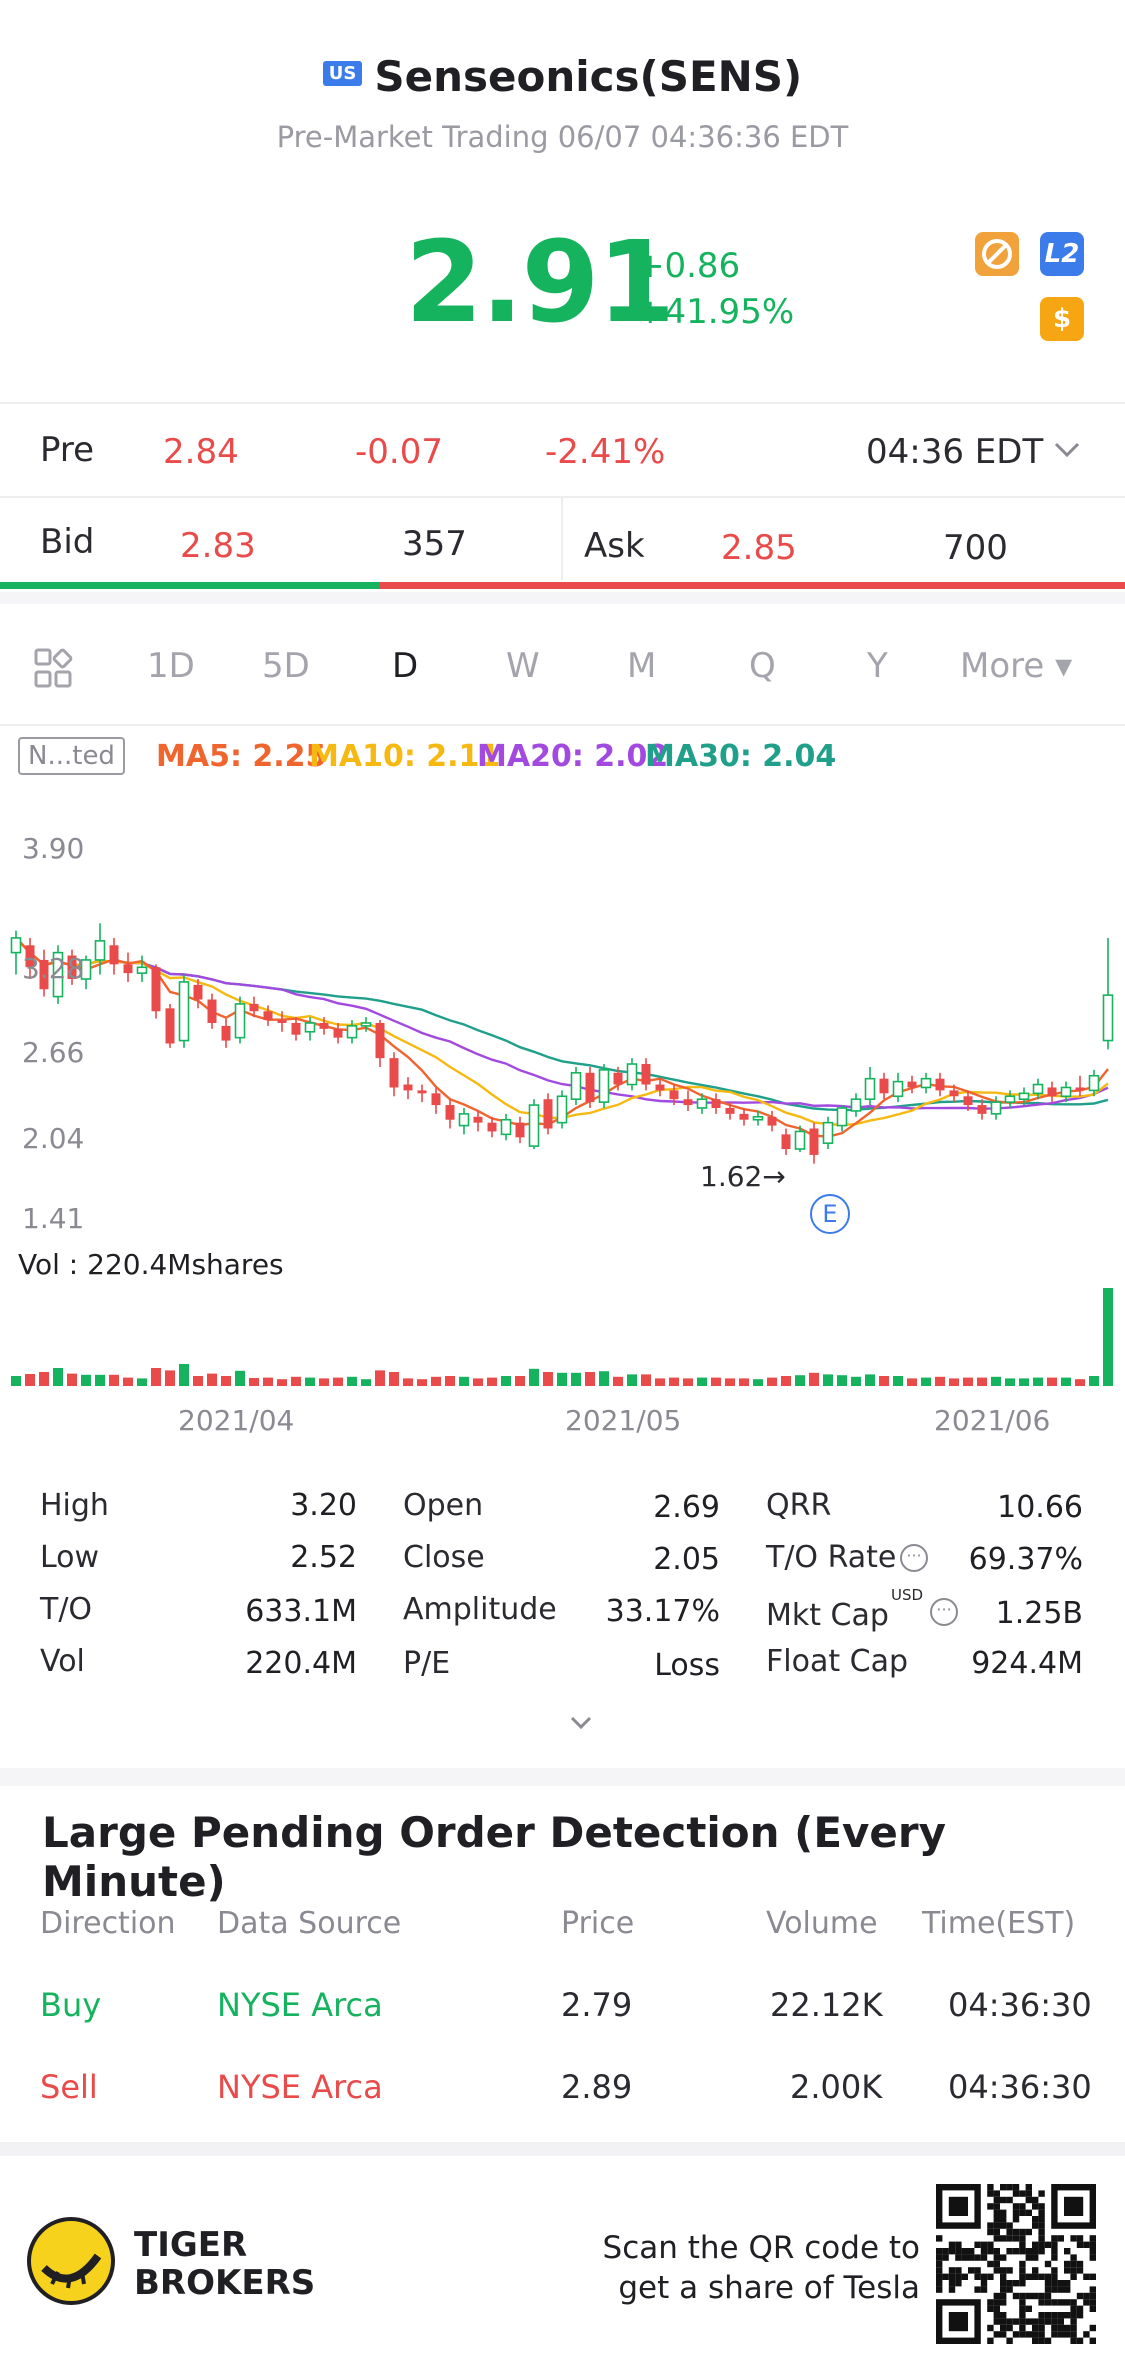 This screenshot has height=2360, width=1125. Describe the element at coordinates (573, 756) in the screenshot. I see `ma20-value: MA20: 2.02` at that location.